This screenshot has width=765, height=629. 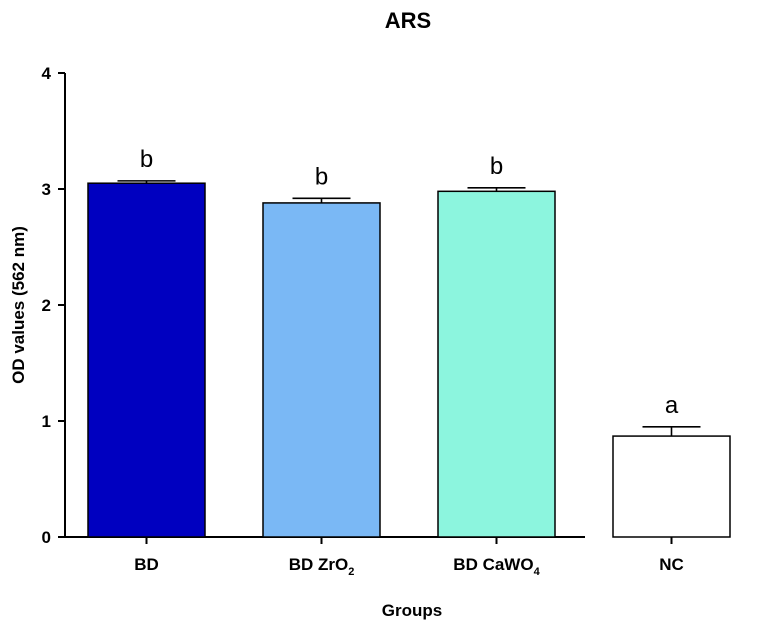 I want to click on y-tick-label-4: 4, so click(x=47, y=73).